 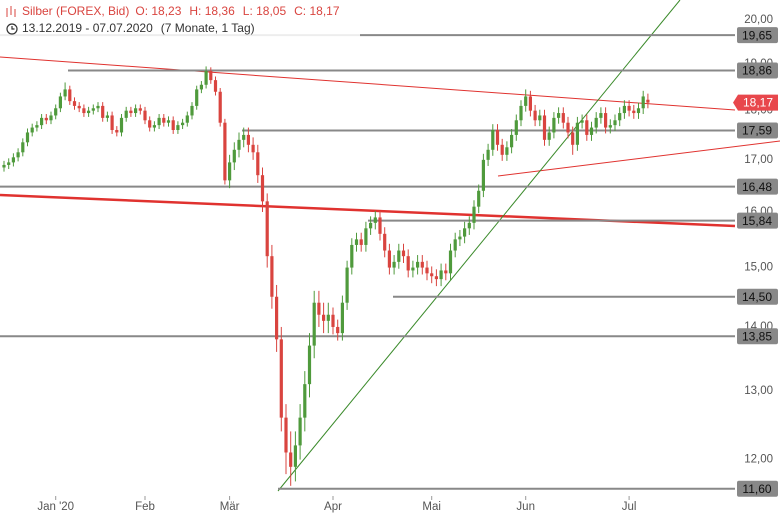 I want to click on ohlc-values: O: 18,23 H: 18,36 L: 18,05 C: 18,17, so click(x=237, y=11).